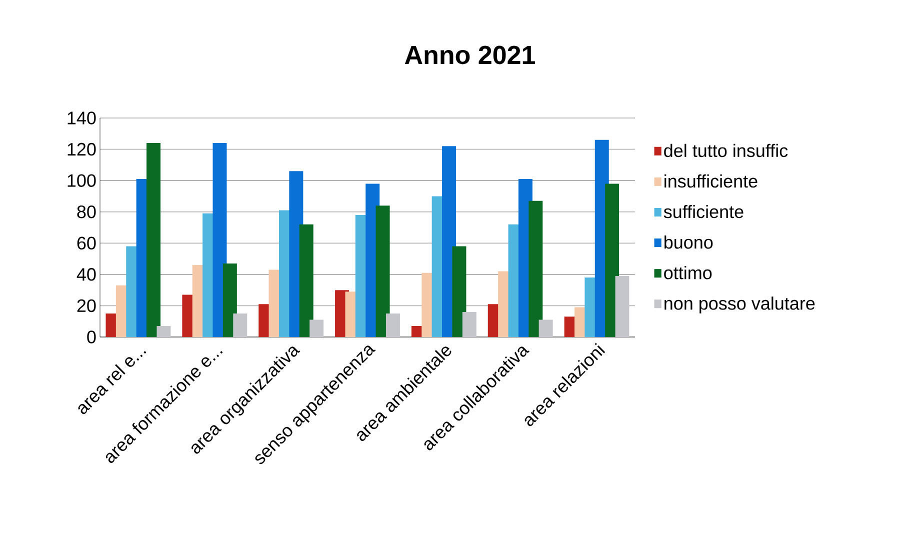 The image size is (919, 547). I want to click on y-tick-label: 140, so click(82, 118).